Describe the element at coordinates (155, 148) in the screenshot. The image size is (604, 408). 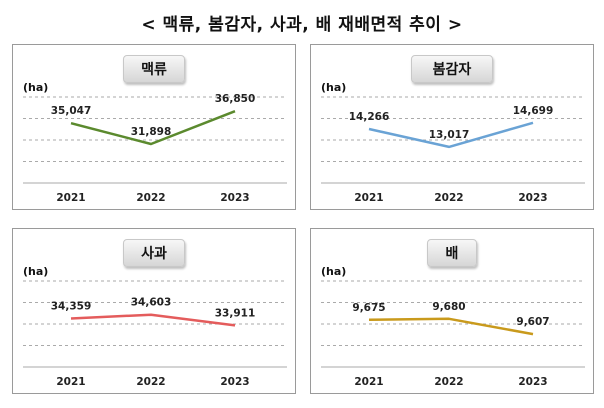
I see `line-chart: 35,047 31,898 36,850 2021 2022 2023` at that location.